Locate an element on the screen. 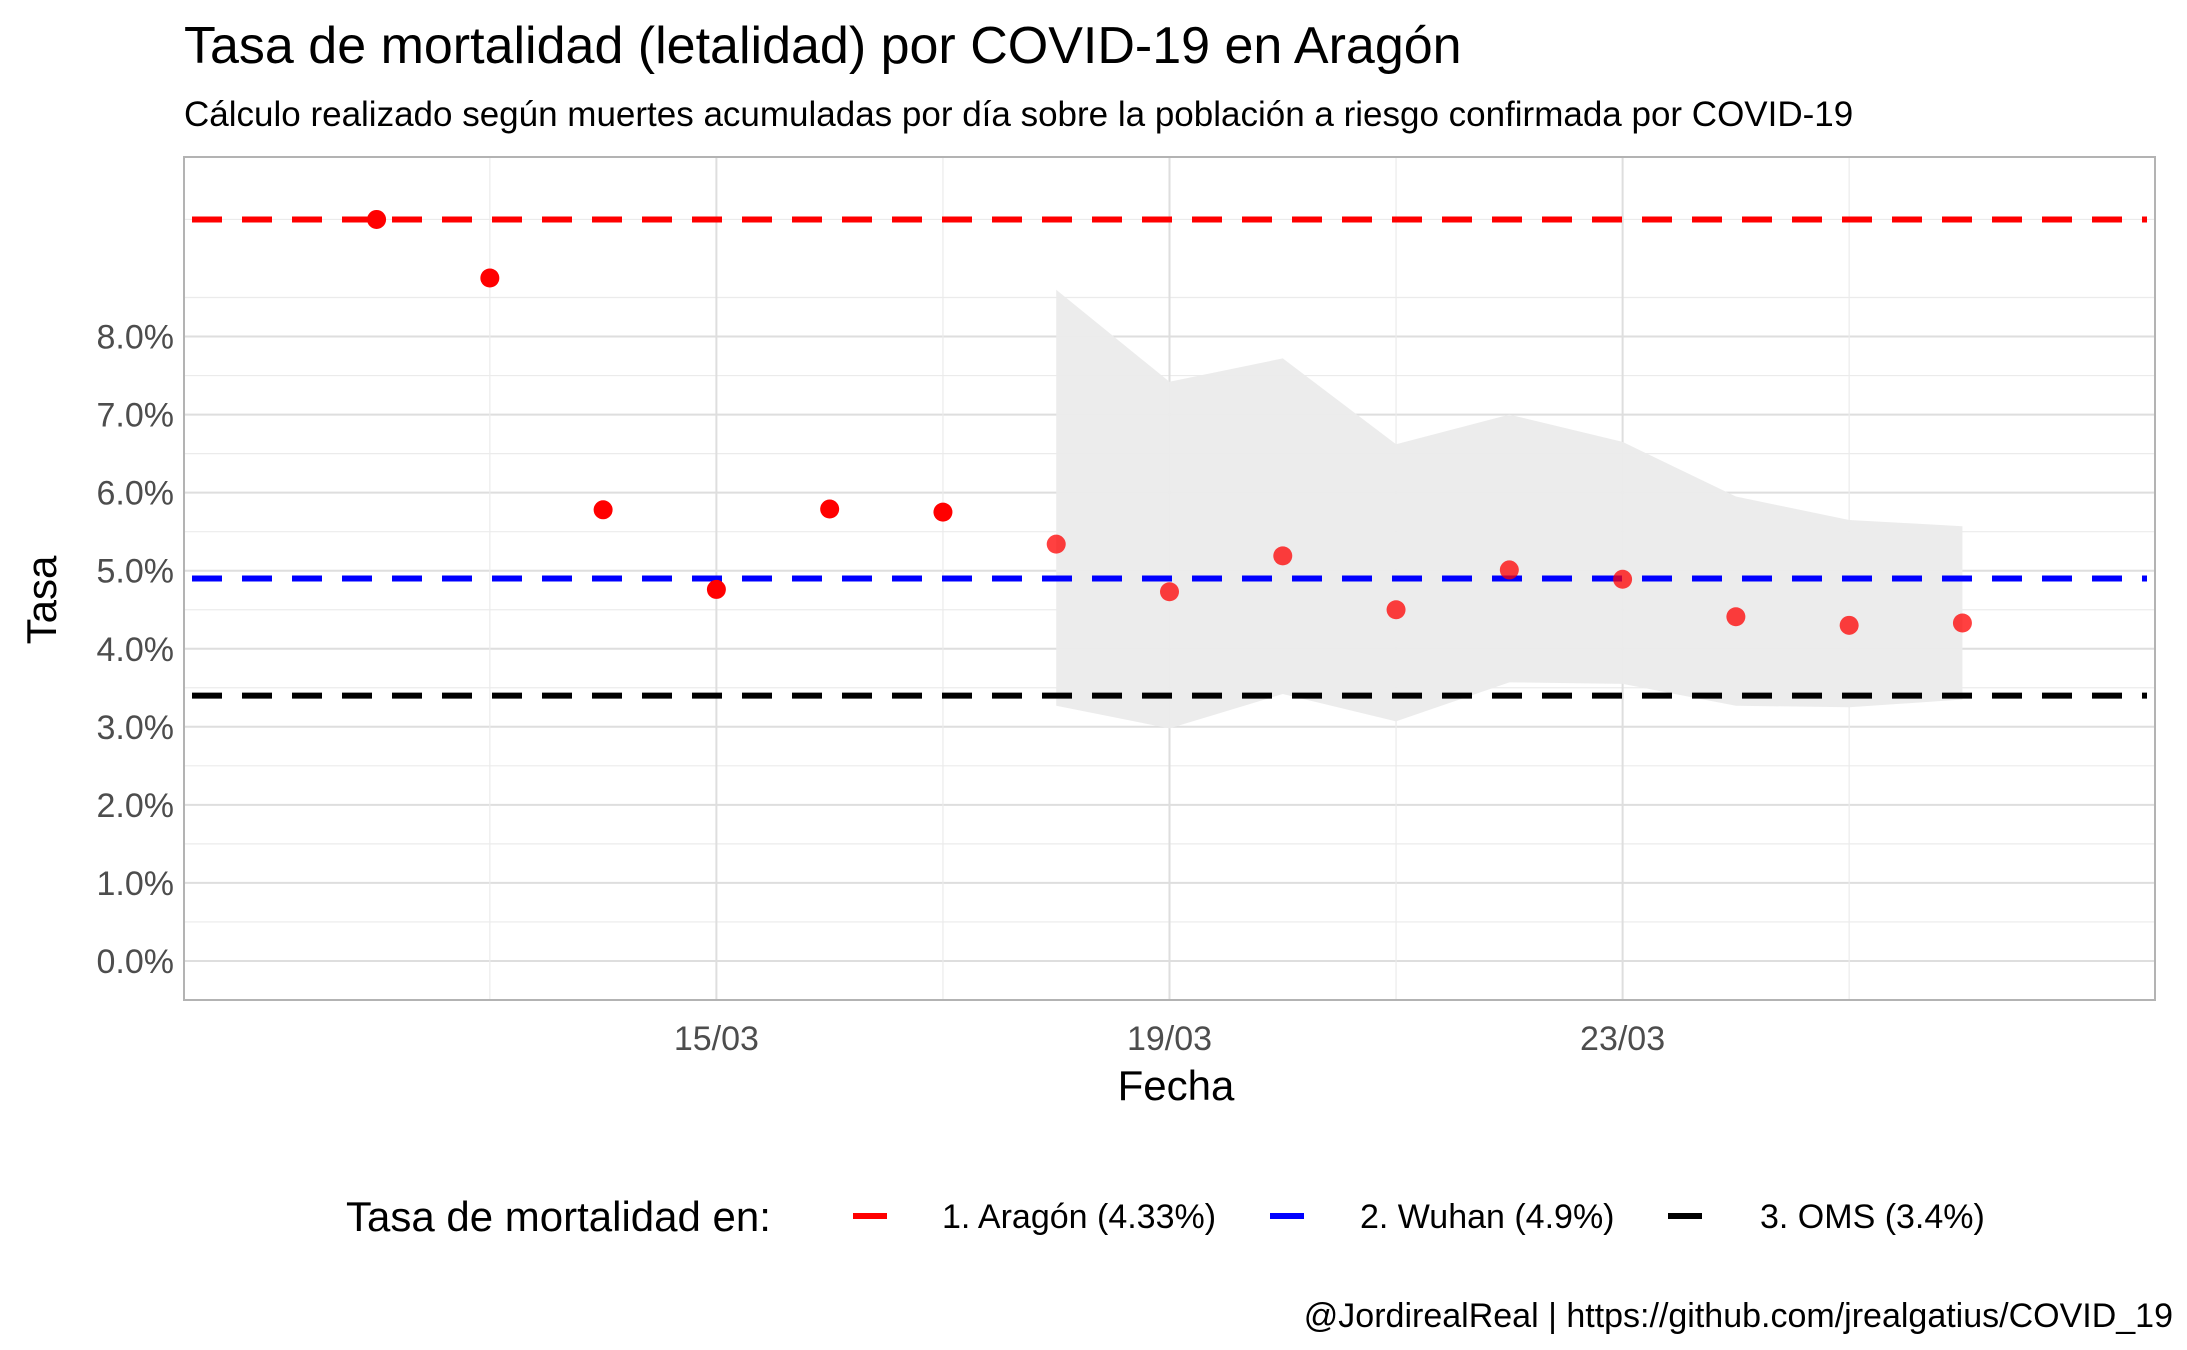  y-tick-label: 7.0% is located at coordinates (136, 416).